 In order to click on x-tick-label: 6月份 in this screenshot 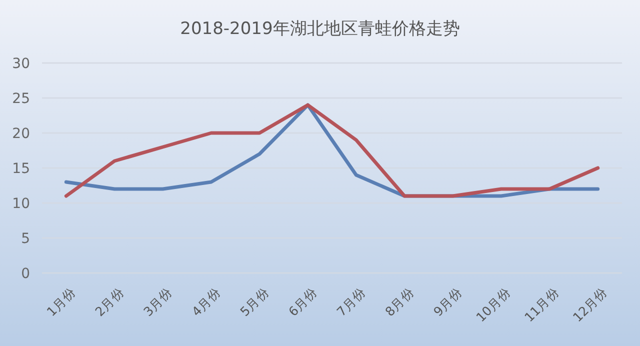, I will do `click(302, 302)`.